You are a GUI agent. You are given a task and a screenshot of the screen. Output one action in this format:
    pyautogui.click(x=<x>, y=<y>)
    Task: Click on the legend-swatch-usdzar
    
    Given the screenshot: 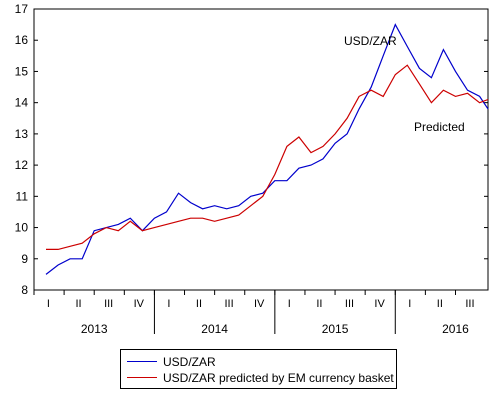 What is the action you would take?
    pyautogui.click(x=142, y=361)
    